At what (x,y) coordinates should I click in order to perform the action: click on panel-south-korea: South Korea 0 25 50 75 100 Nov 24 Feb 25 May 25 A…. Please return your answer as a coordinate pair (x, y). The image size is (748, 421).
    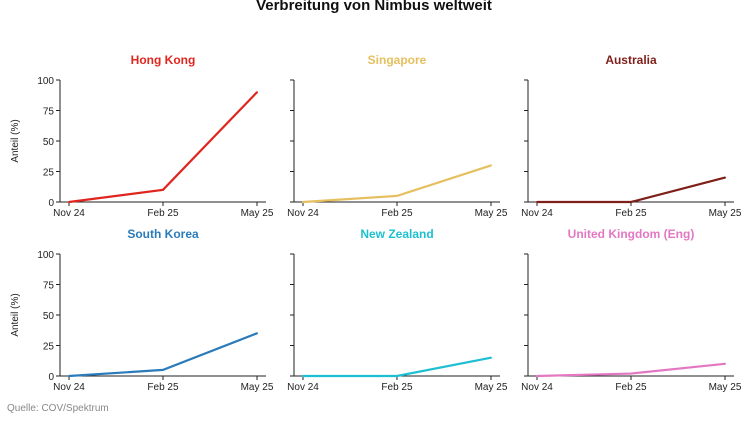
    Looking at the image, I should click on (142, 310).